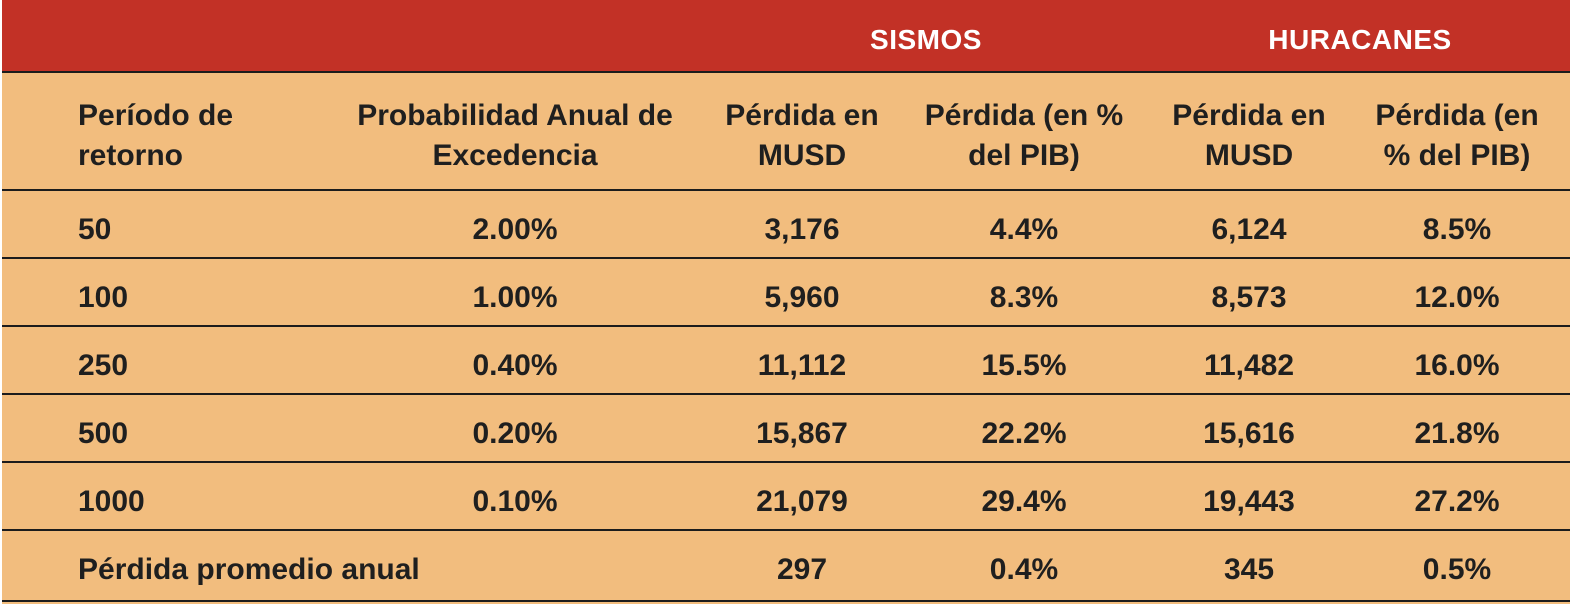 This screenshot has height=609, width=1572. Describe the element at coordinates (1457, 365) in the screenshot. I see `cell-hu-loss-pct: 16.0%` at that location.